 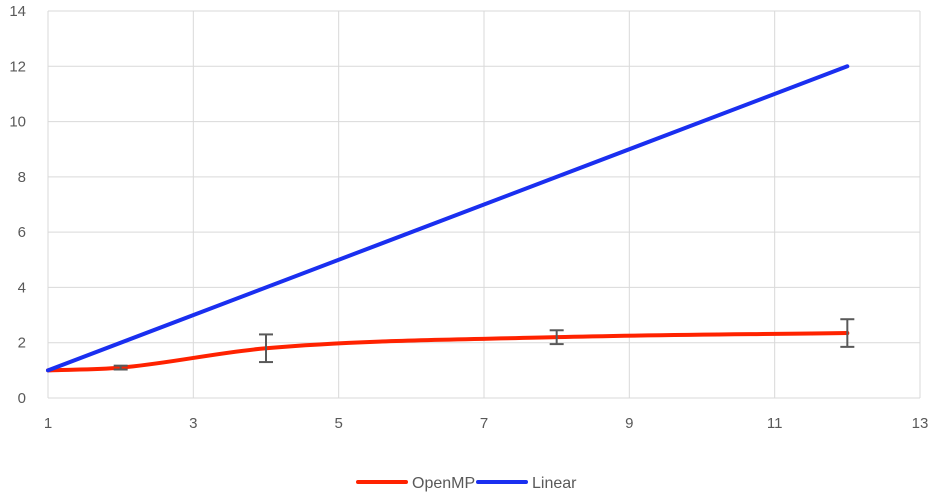 What do you see at coordinates (629, 423) in the screenshot?
I see `x-tick-label: 9` at bounding box center [629, 423].